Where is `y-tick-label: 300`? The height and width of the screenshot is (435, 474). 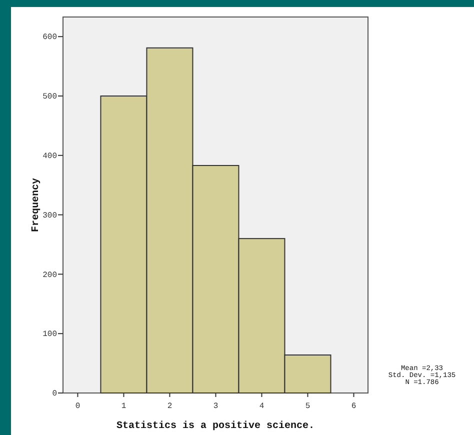
y-tick-label: 300 is located at coordinates (50, 215).